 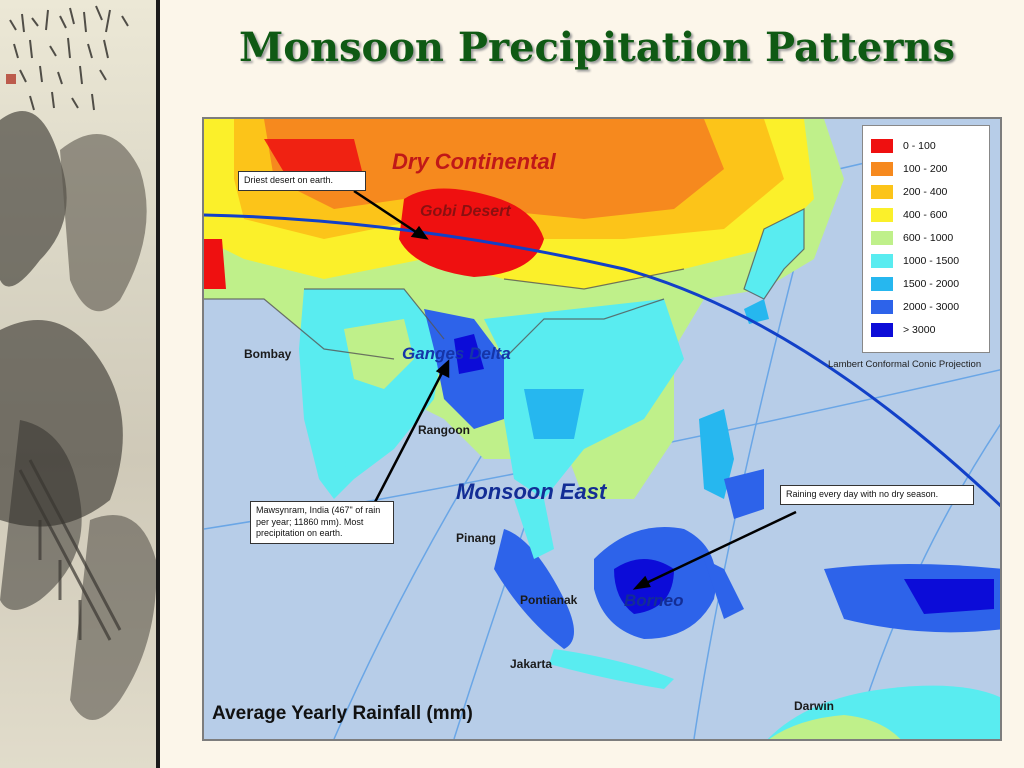 I want to click on legend-row: > 3000, so click(x=926, y=329).